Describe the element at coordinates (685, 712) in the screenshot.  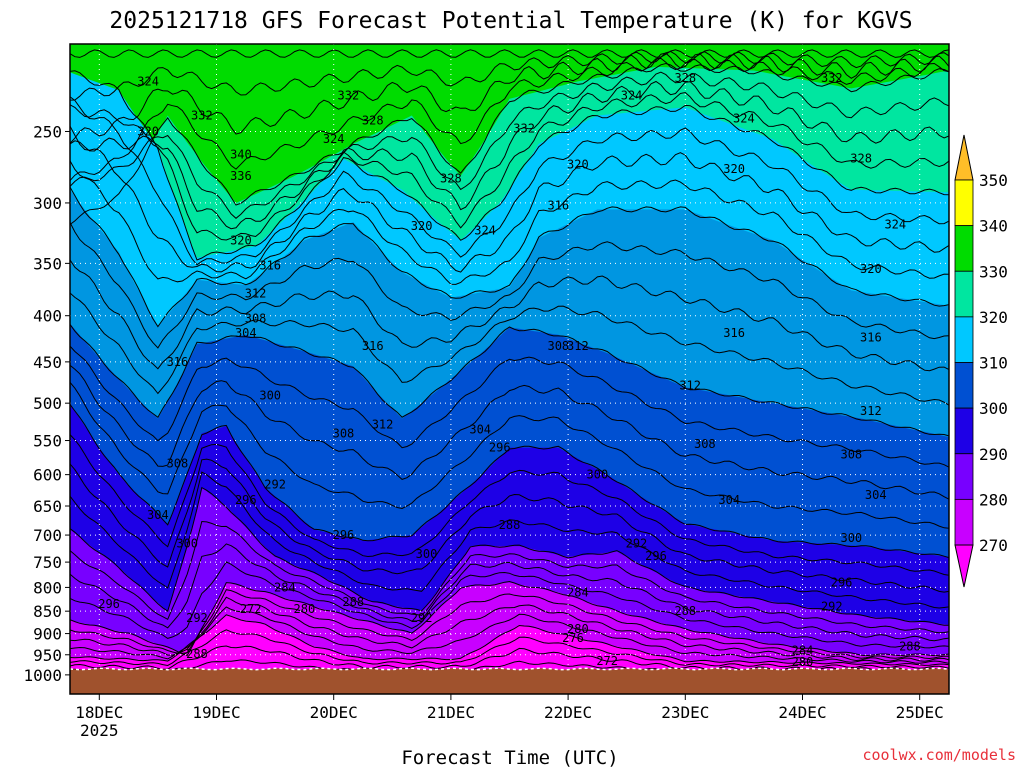
I see `x-tick-label: 23DEC` at that location.